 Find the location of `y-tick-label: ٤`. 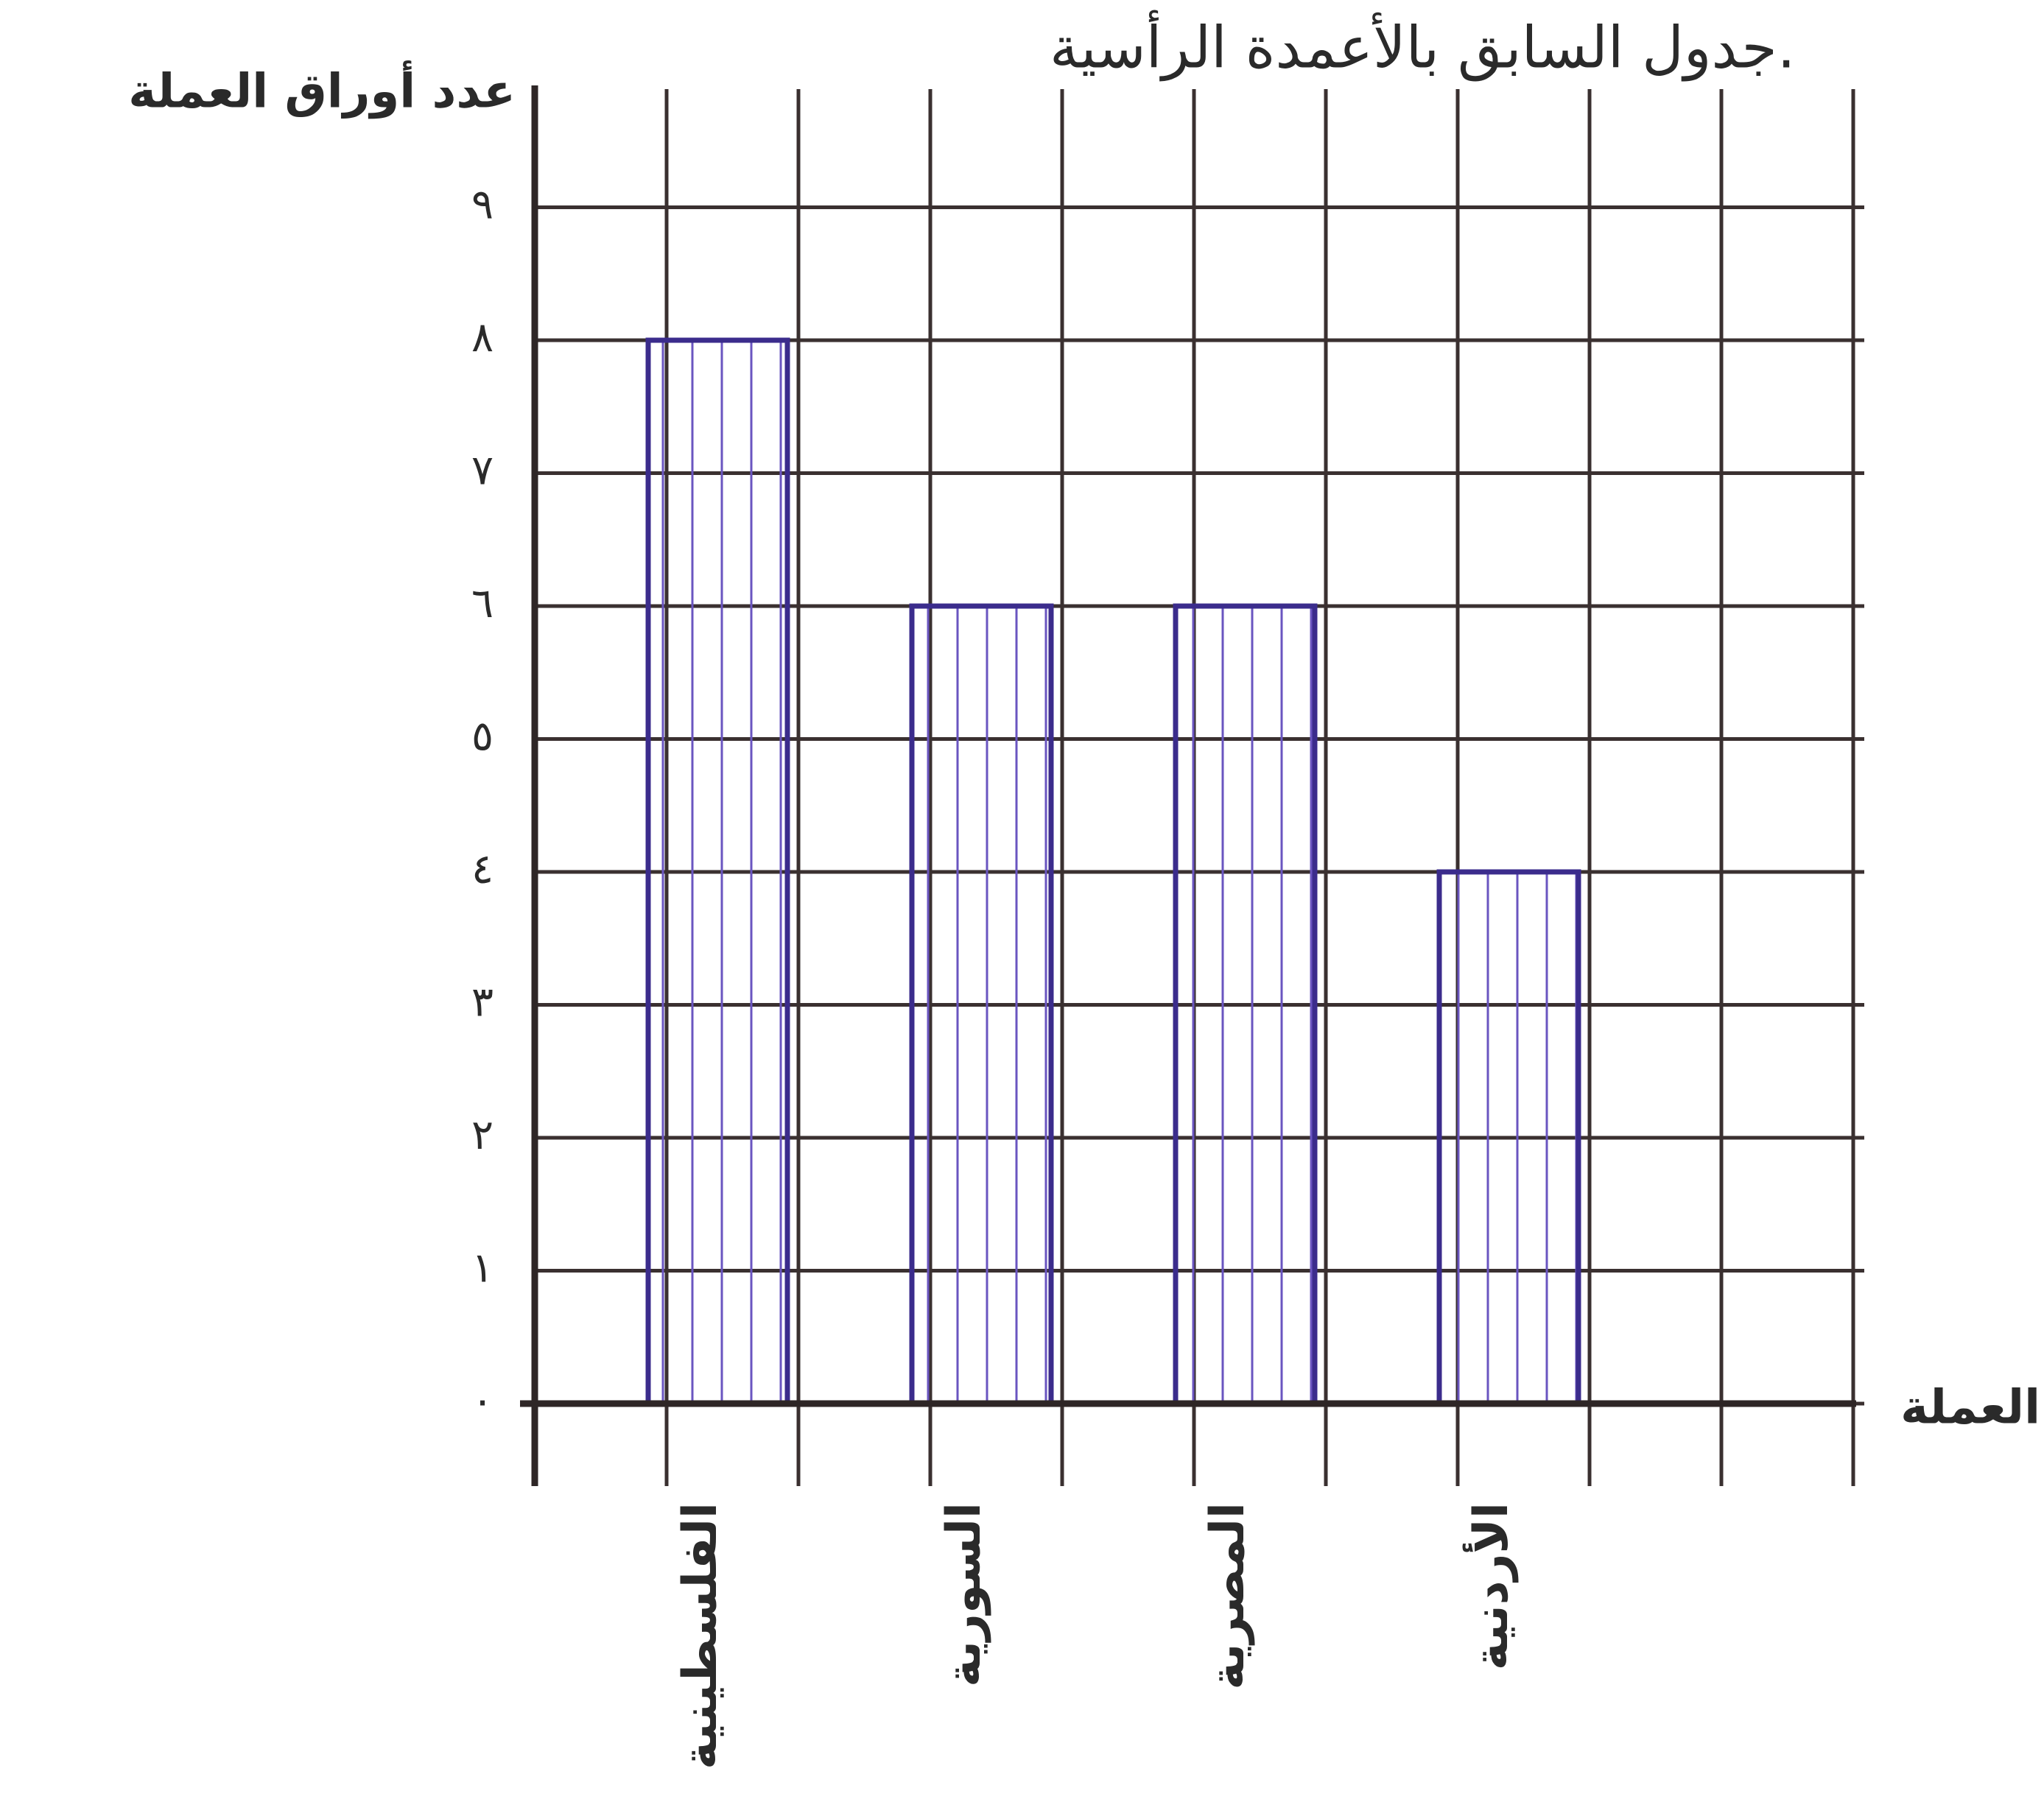

y-tick-label: ٤ is located at coordinates (483, 869).